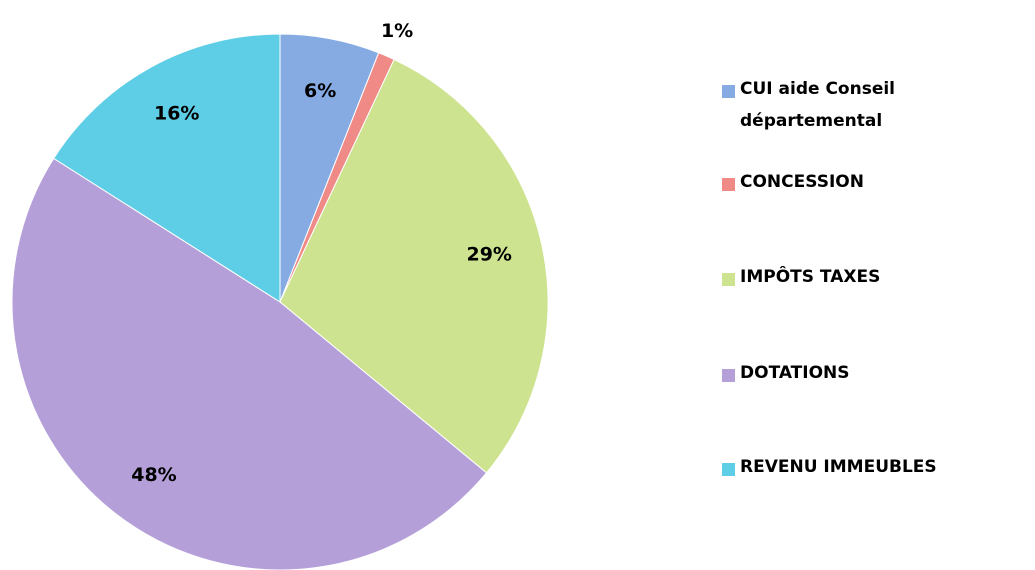  What do you see at coordinates (488, 255) in the screenshot?
I see `data-label: 29%` at bounding box center [488, 255].